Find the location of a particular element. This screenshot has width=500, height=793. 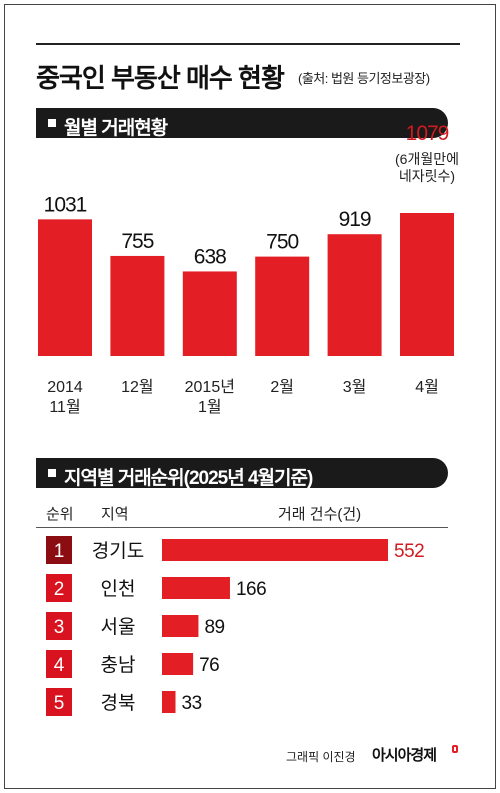

page-title: 중국인 부동산 매수 현황 is located at coordinates (160, 78).